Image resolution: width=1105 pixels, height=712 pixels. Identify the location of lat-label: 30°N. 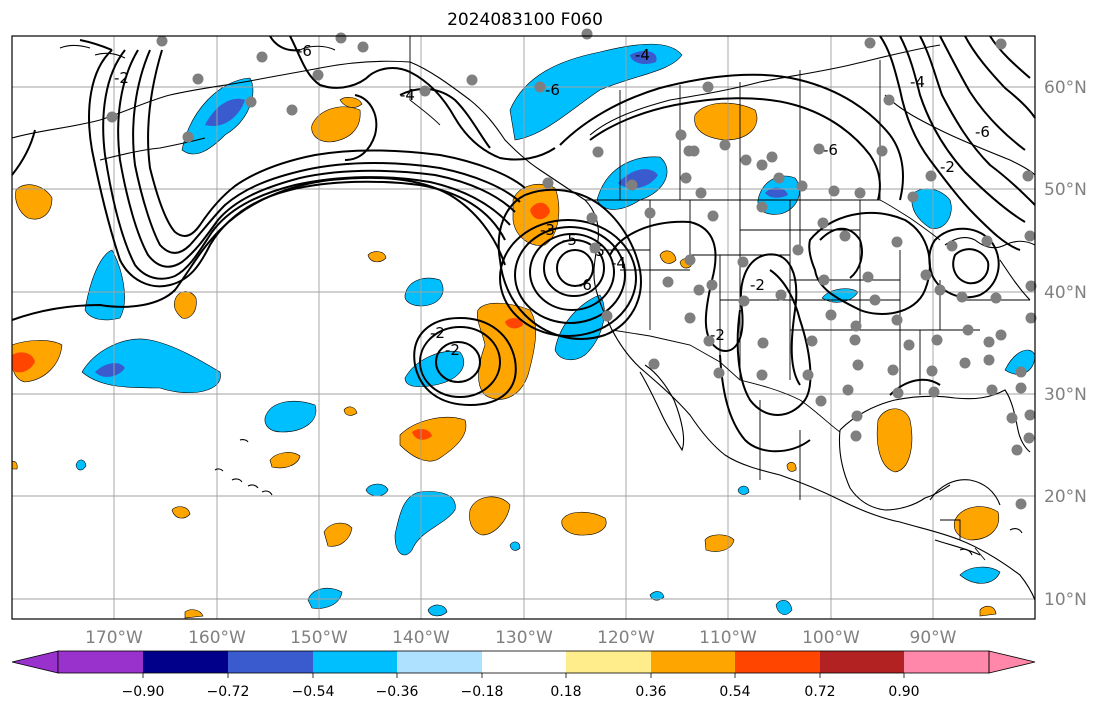
(1065, 395).